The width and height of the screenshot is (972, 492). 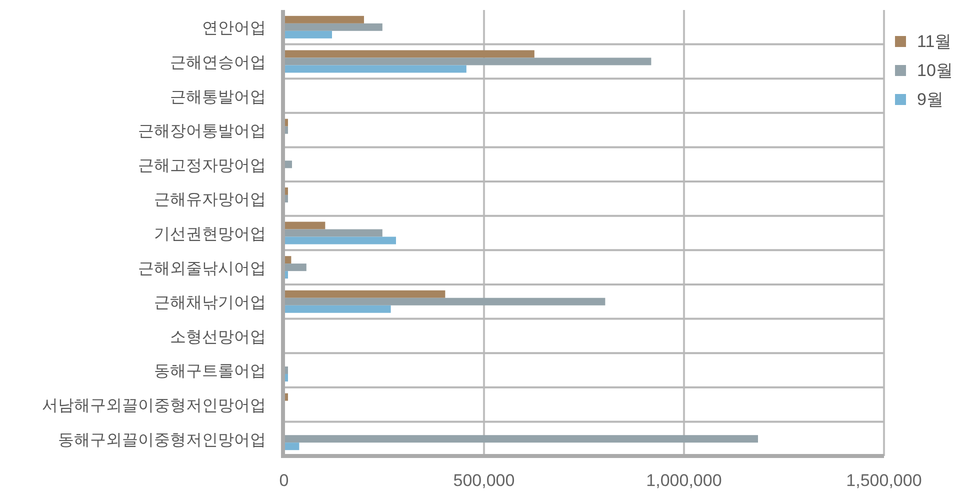 What do you see at coordinates (162, 440) in the screenshot?
I see `y-tick-label: 동해구외끌이중형저인망어업` at bounding box center [162, 440].